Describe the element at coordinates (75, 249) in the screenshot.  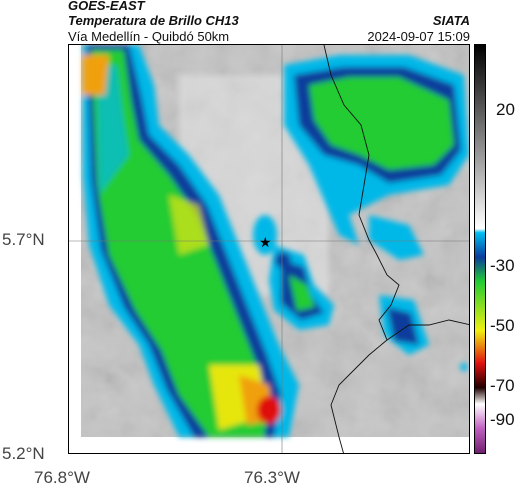
I see `left-strip` at that location.